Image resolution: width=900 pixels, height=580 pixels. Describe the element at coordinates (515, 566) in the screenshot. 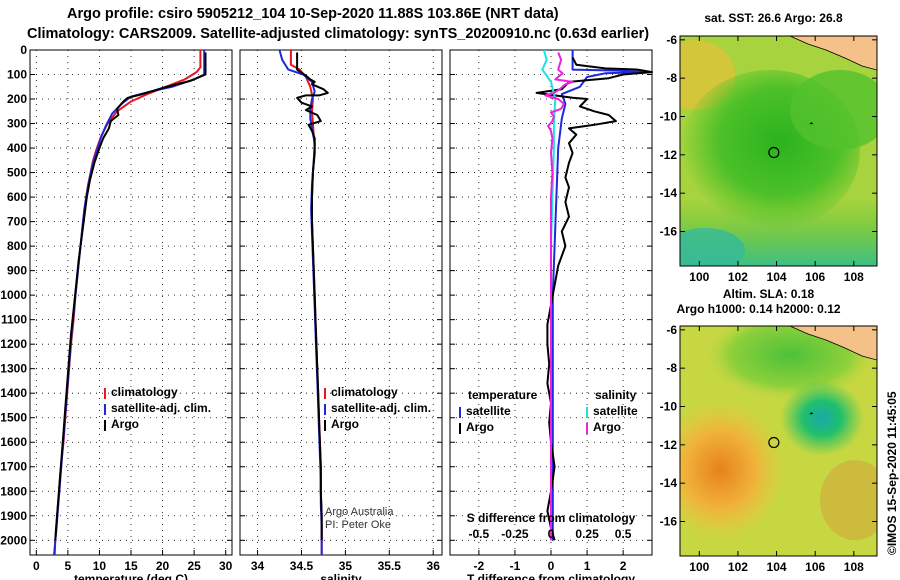

I see `x-tick-label: -1` at that location.